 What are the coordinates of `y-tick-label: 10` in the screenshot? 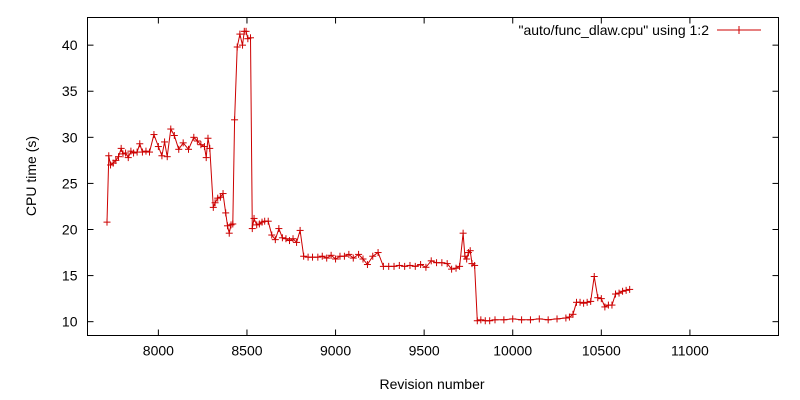 It's located at (70, 322).